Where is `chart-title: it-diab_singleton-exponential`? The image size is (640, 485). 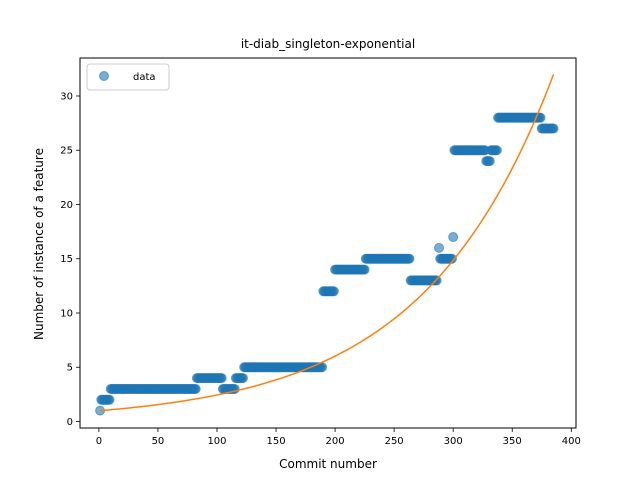
chart-title: it-diab_singleton-exponential is located at coordinates (328, 44).